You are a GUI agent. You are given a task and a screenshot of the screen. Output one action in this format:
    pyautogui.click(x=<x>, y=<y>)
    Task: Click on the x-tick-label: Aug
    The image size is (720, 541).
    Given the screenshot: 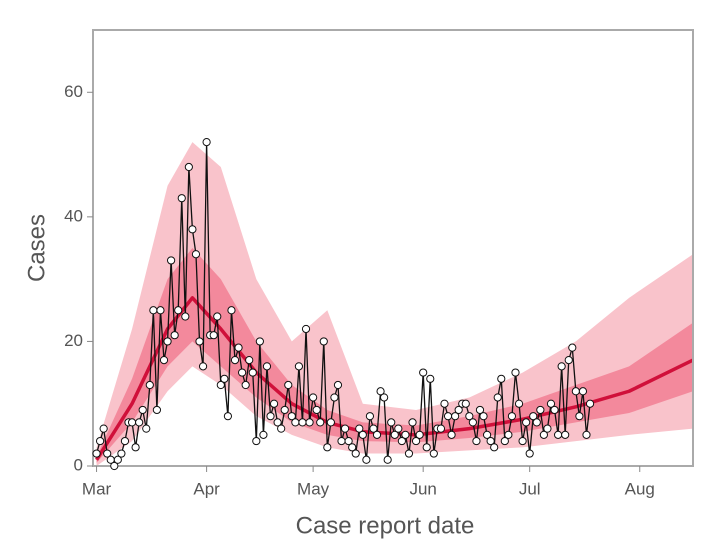 What is the action you would take?
    pyautogui.click(x=640, y=488)
    